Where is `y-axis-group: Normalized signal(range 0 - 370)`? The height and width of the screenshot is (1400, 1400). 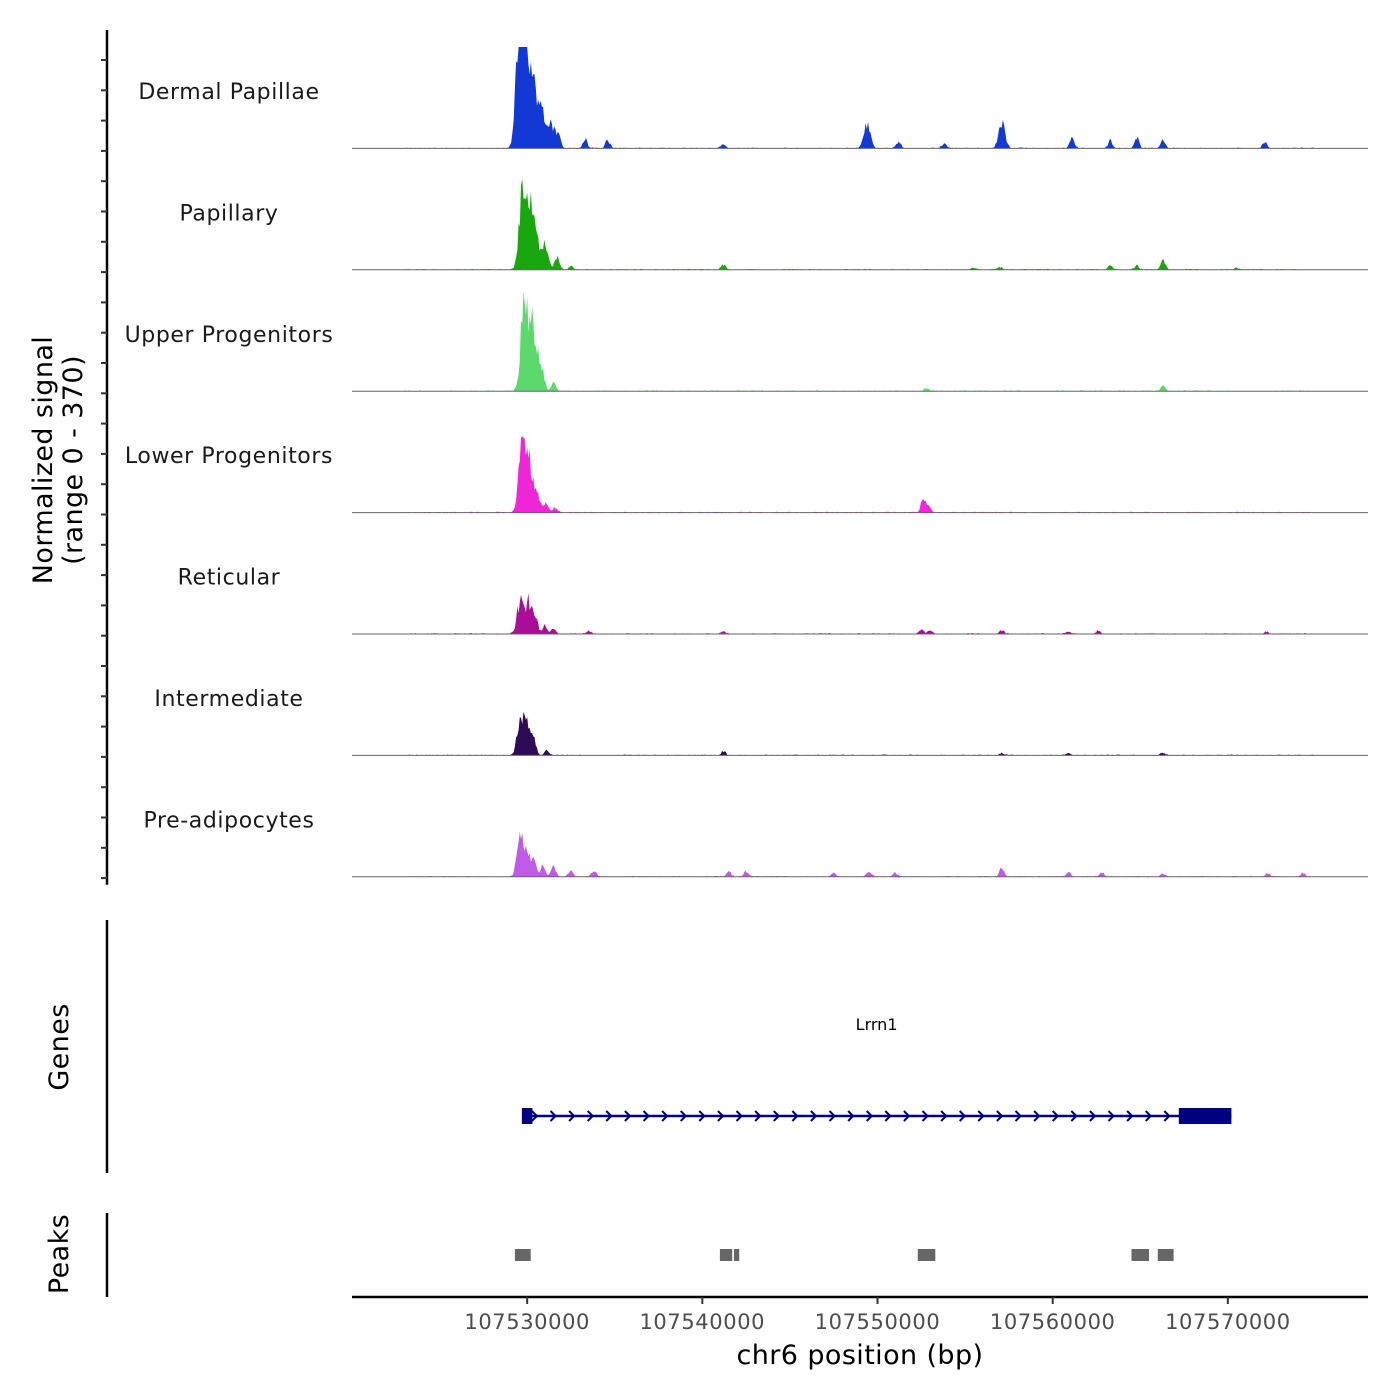 y-axis-group: Normalized signal(range 0 - 370) is located at coordinates (68, 457).